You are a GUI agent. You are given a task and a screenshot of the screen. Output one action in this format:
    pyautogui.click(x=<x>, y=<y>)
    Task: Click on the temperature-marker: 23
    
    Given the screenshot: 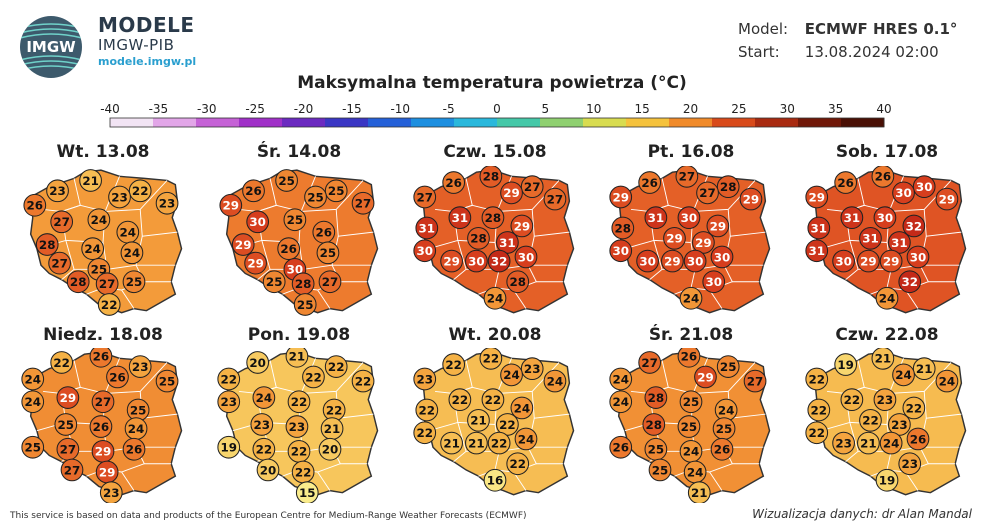 What is the action you would take?
    pyautogui.click(x=885, y=400)
    